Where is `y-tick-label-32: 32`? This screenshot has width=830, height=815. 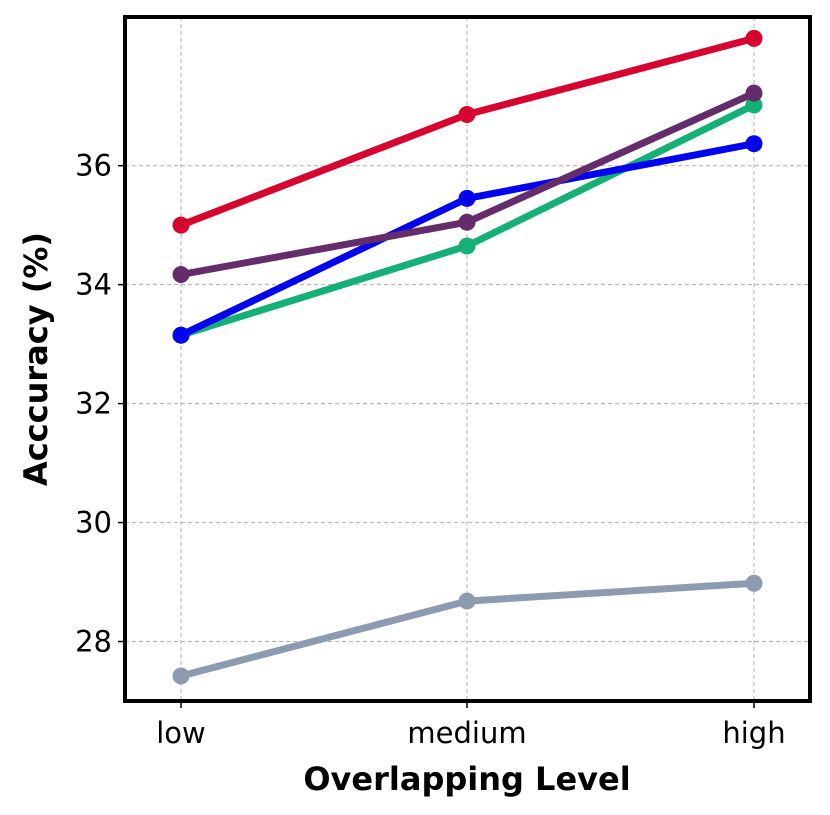
y-tick-label-32: 32 is located at coordinates (93, 404).